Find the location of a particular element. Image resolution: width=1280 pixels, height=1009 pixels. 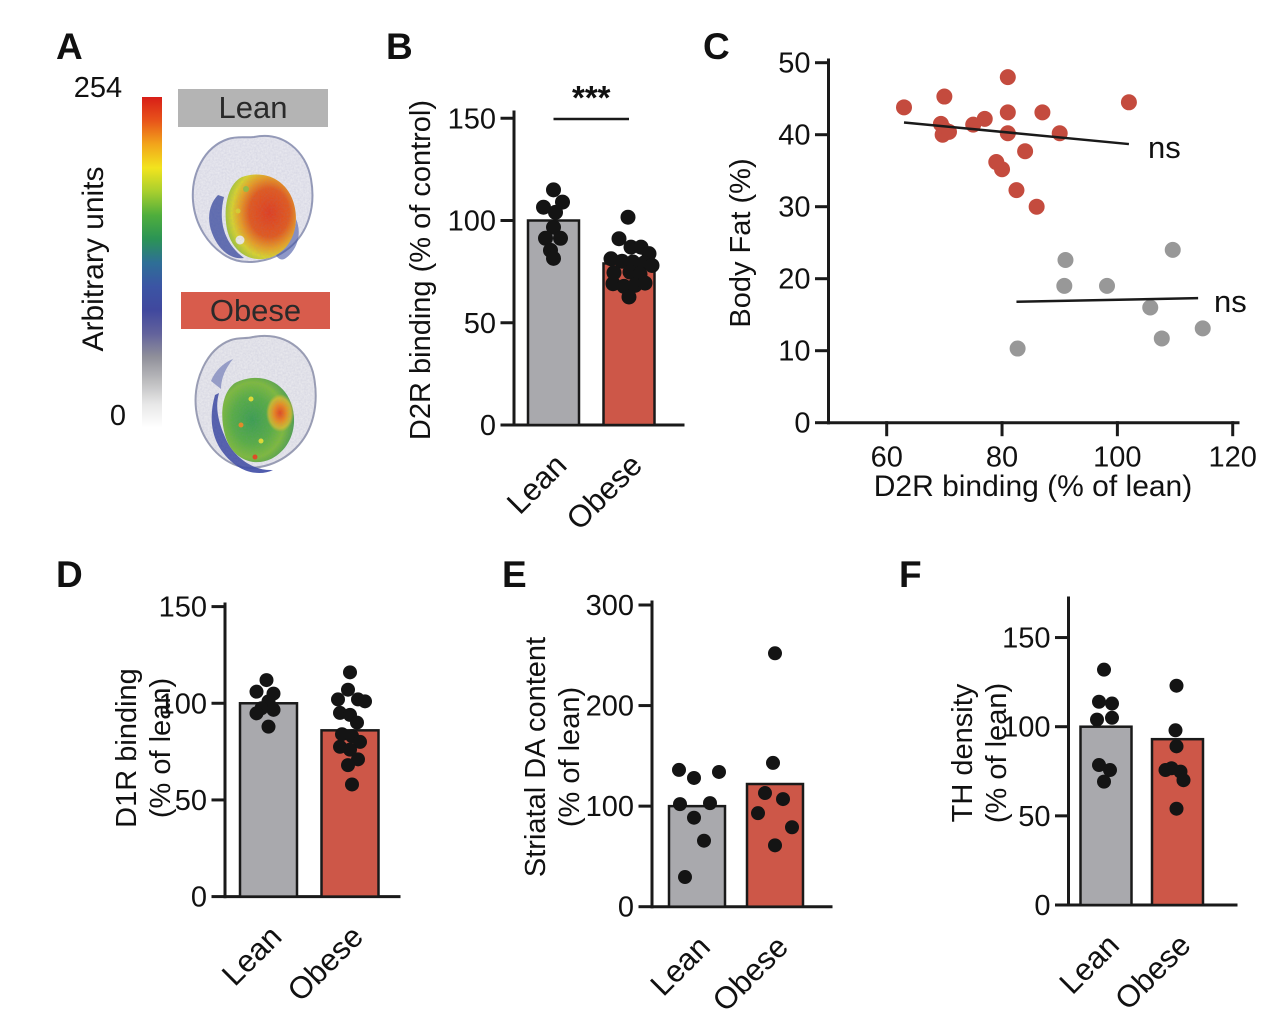

colorbar-max-value: 254 is located at coordinates (98, 88).